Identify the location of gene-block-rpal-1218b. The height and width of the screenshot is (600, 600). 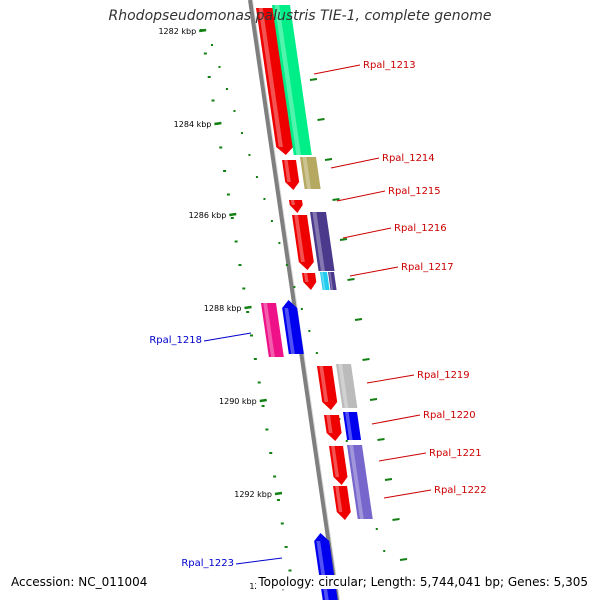
(293, 327).